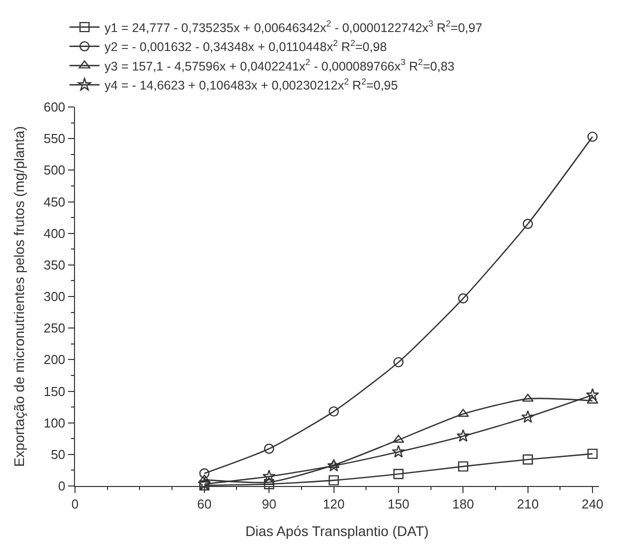 This screenshot has width=619, height=549. Describe the element at coordinates (293, 26) in the screenshot. I see `legend-label: y1 = 24,777 - 0,735235x + 0,00646342x$^{2}$ - 0,0000122742x$^{3}$ R$^{2}$=0,97` at that location.